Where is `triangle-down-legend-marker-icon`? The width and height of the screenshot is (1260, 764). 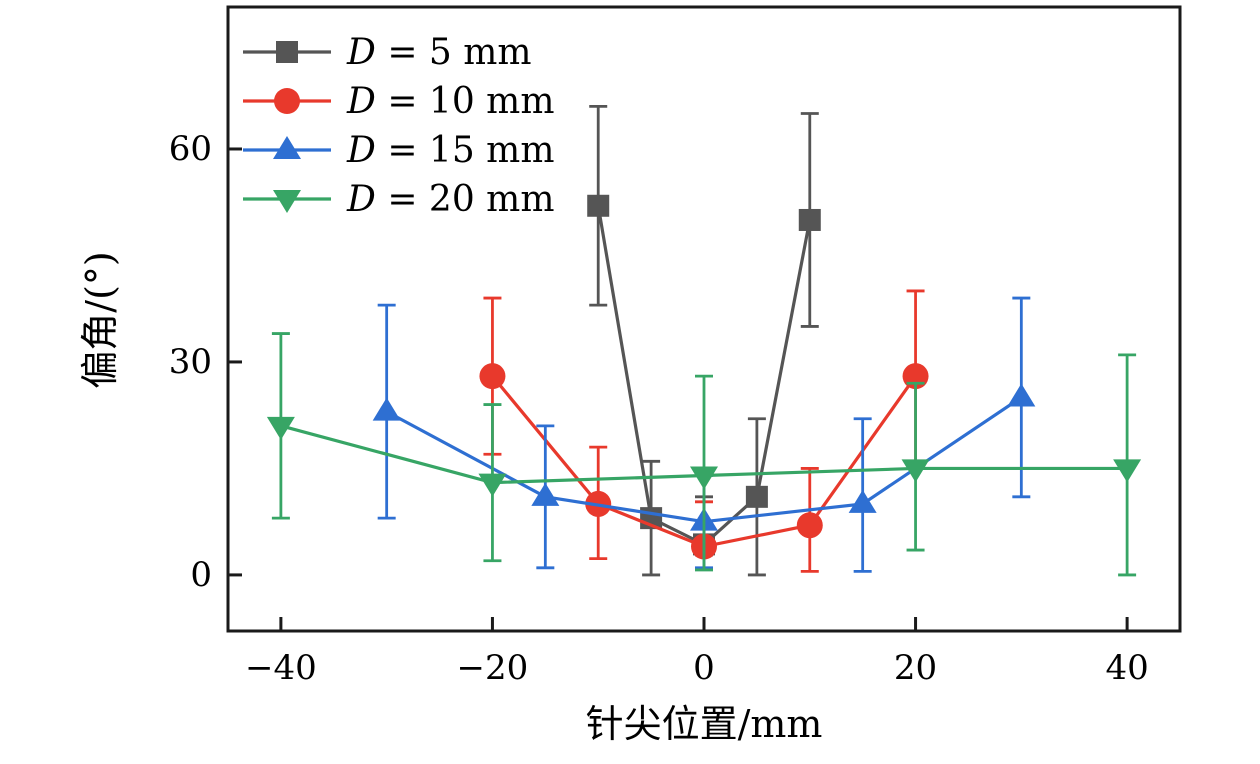
triangle-down-legend-marker-icon is located at coordinates (287, 201).